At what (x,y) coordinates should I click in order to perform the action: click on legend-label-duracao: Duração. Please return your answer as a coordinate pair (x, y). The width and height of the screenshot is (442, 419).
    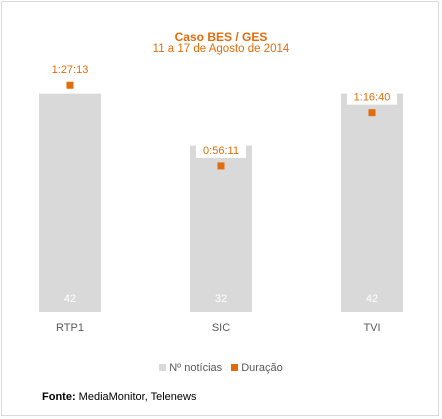
    Looking at the image, I should click on (262, 368).